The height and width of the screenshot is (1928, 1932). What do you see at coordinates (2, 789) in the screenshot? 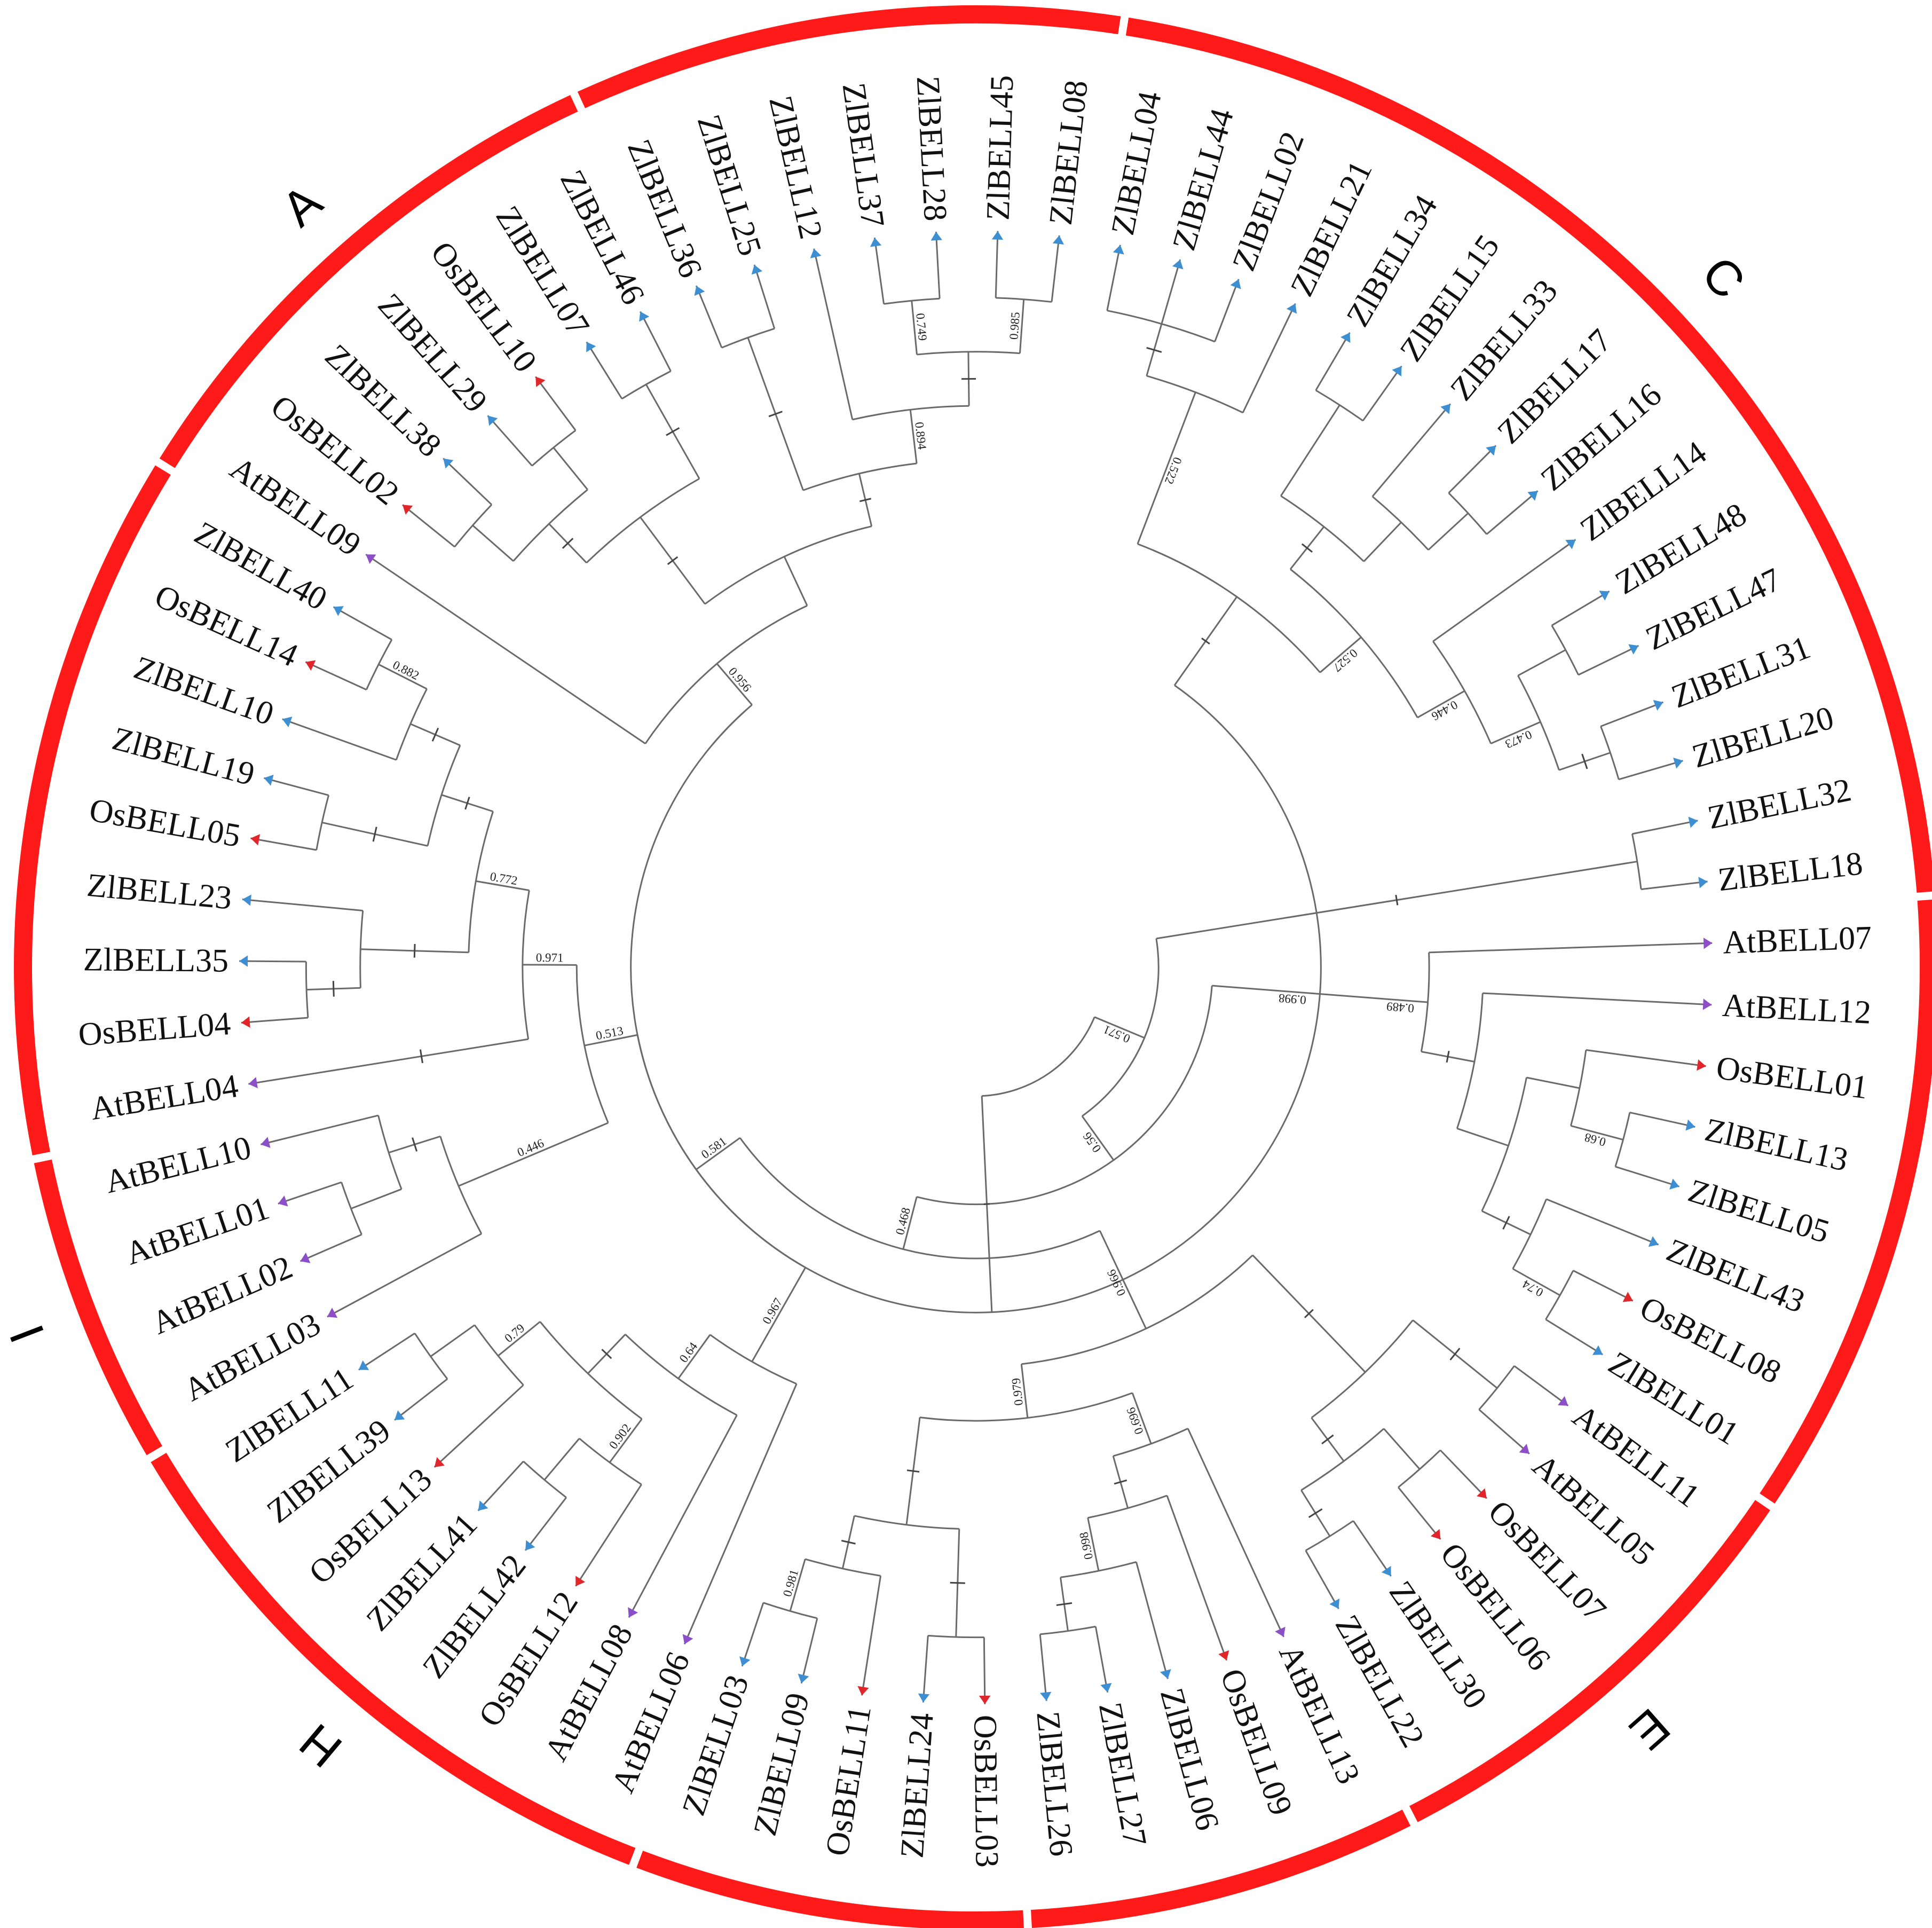
I see `clade-letter: J` at bounding box center [2, 789].